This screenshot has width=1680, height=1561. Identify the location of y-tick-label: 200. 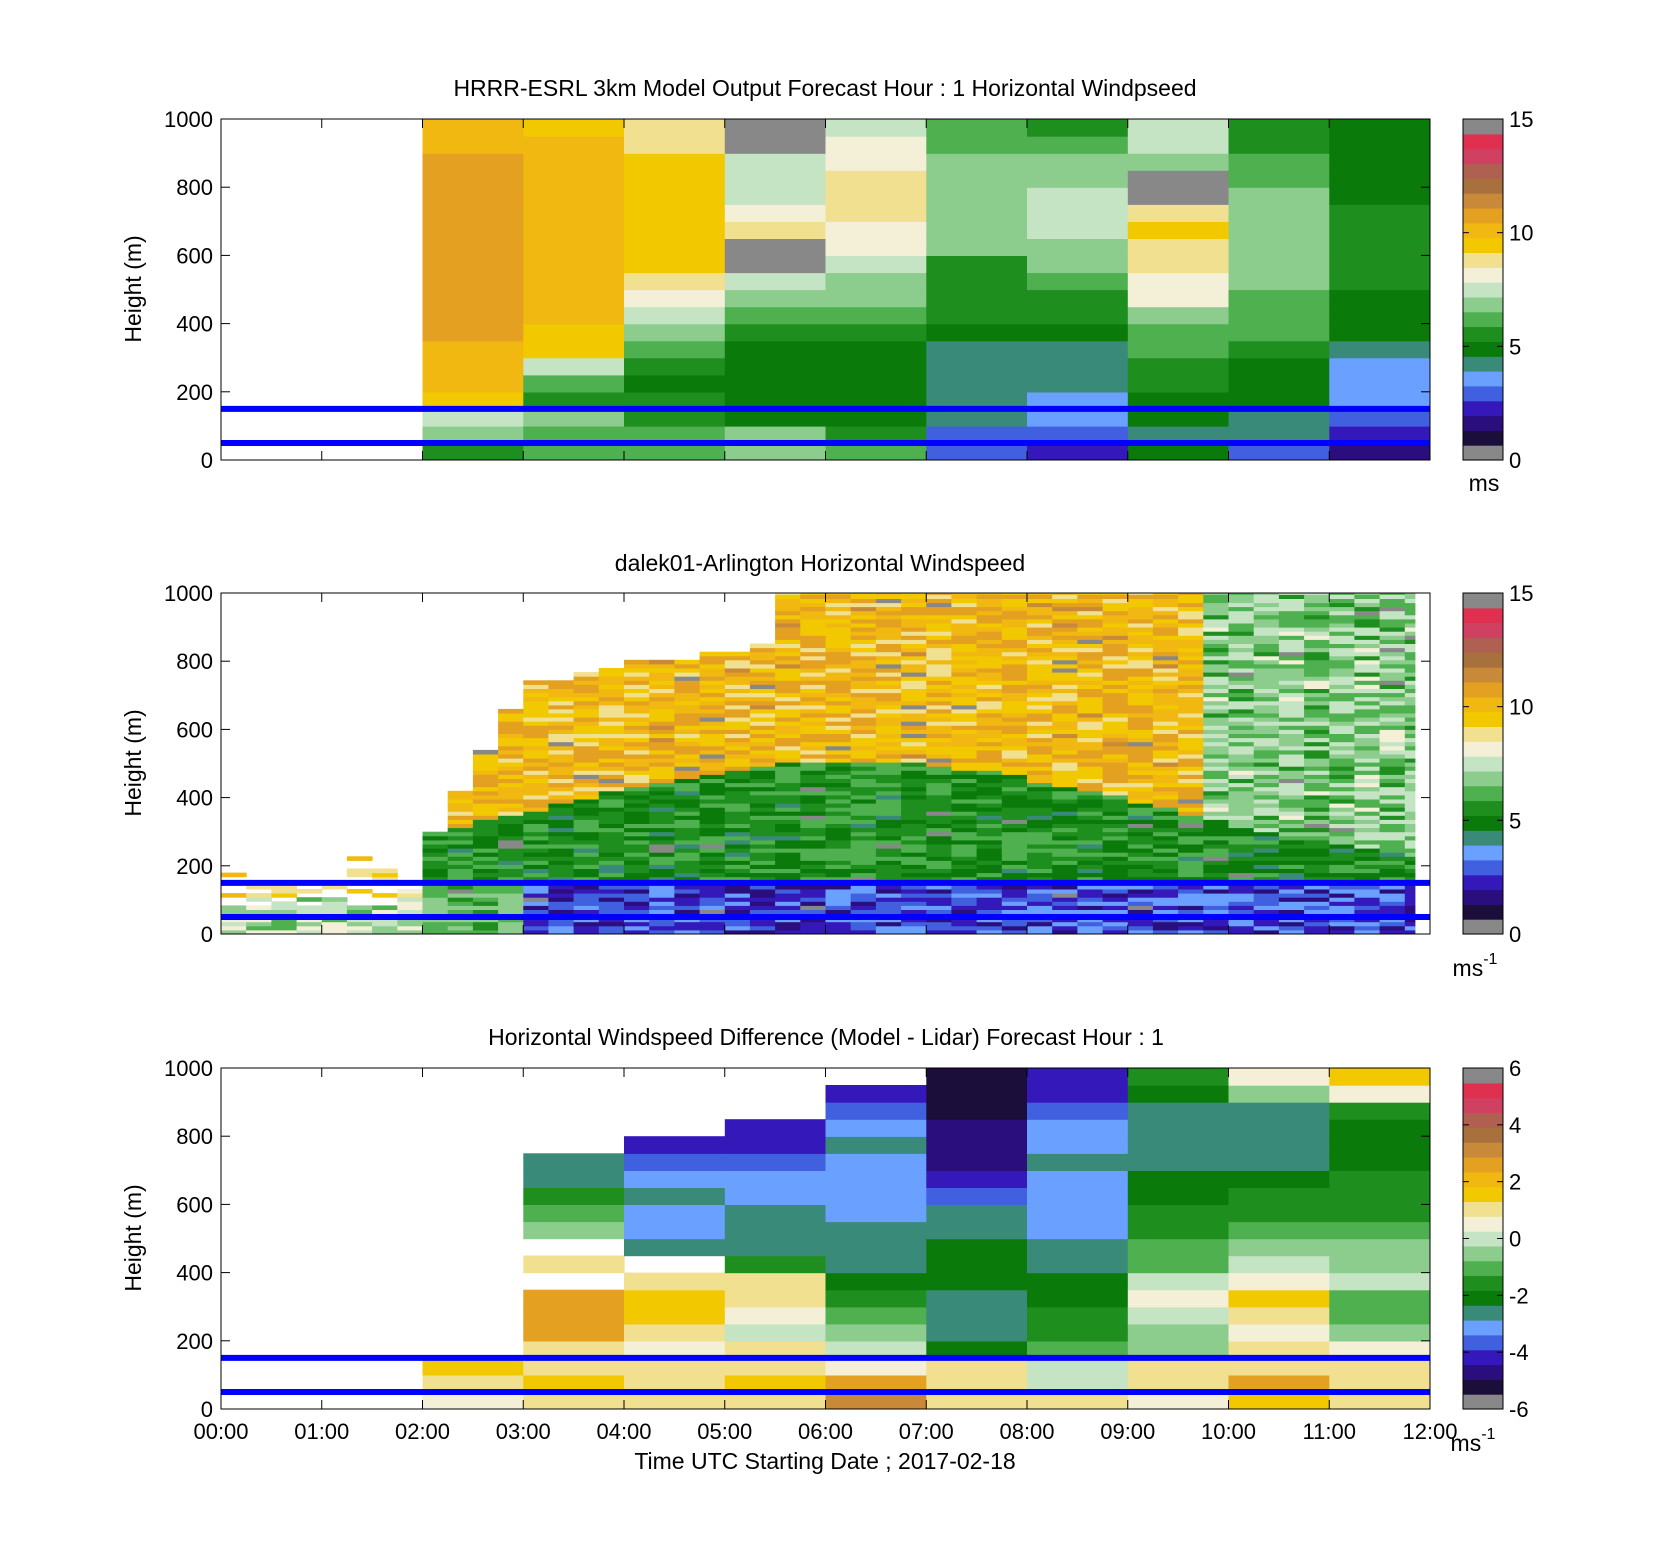
(194, 866).